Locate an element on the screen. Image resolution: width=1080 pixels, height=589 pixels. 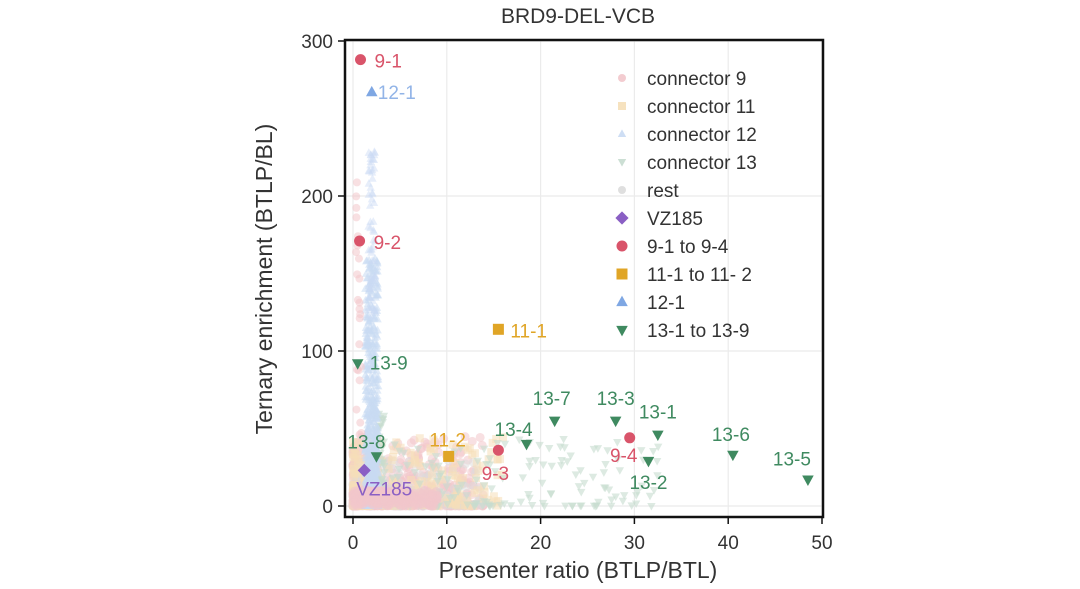
y-tick-label: 0 is located at coordinates (327, 507).